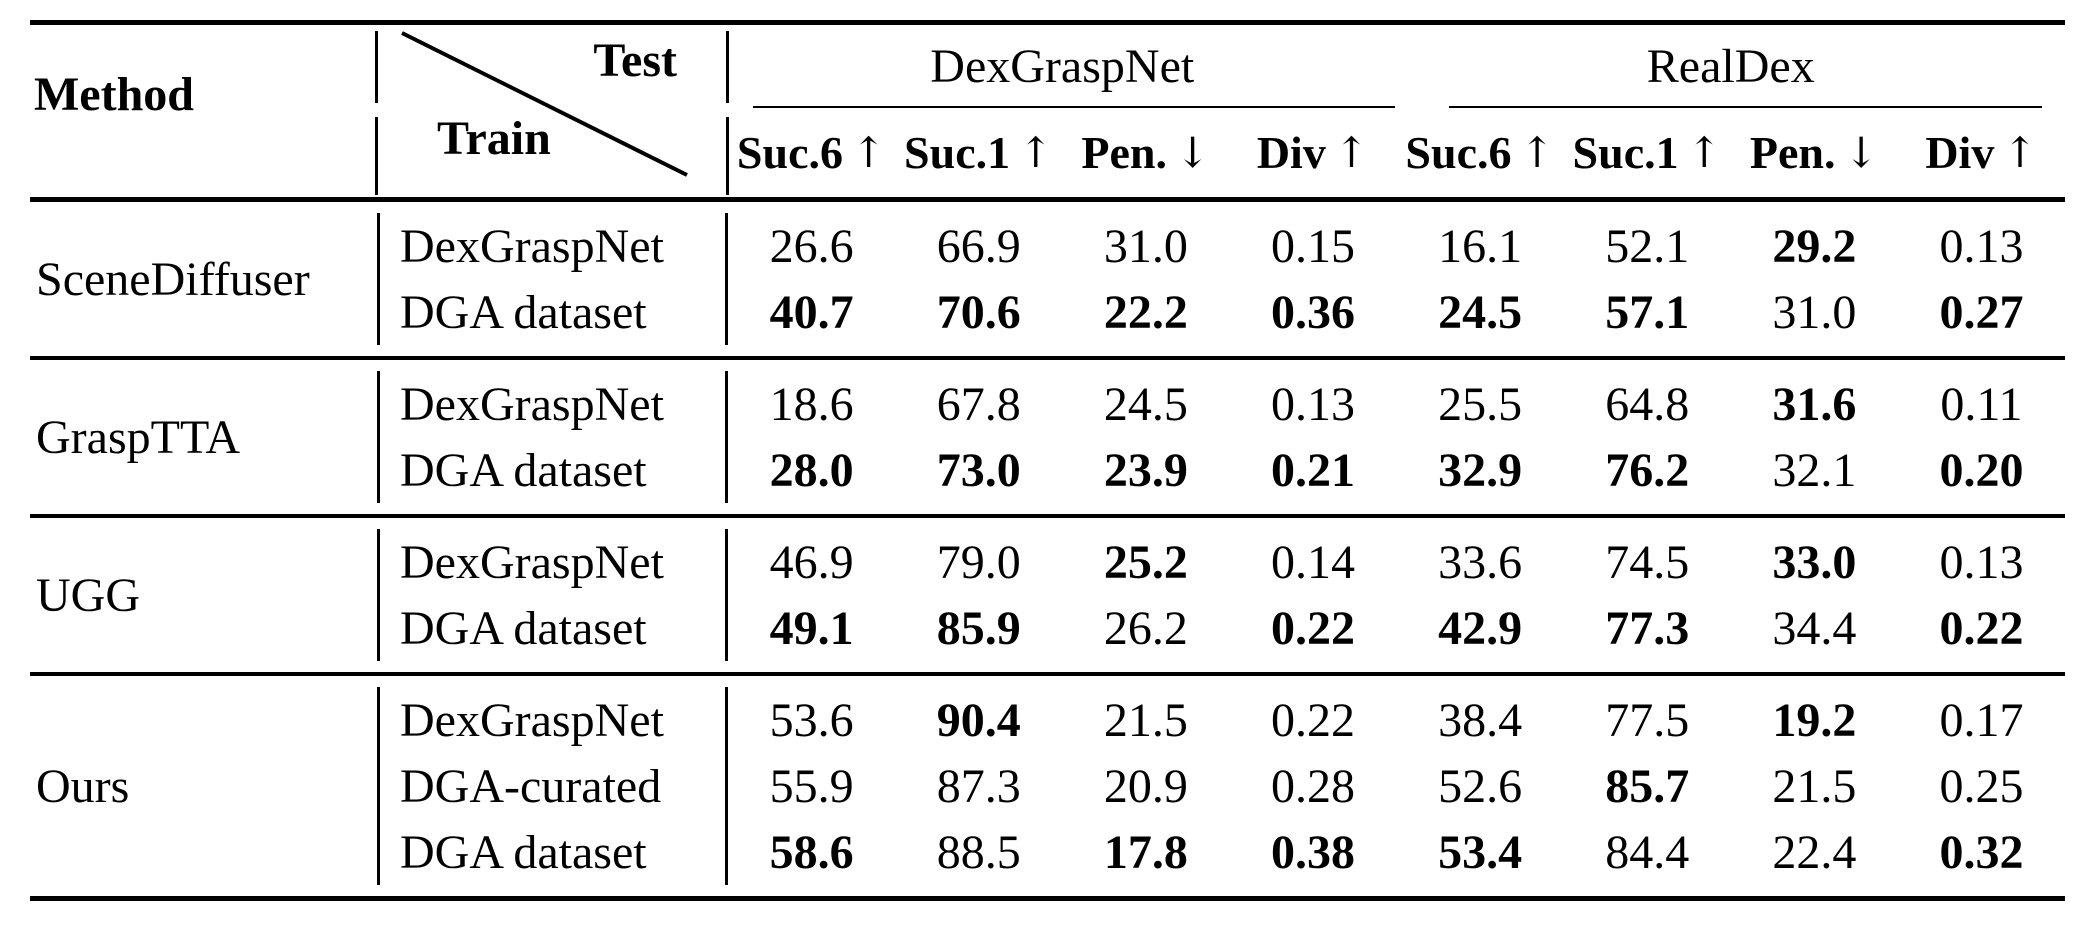  What do you see at coordinates (1814, 562) in the screenshot?
I see `value-cell: 33.0` at bounding box center [1814, 562].